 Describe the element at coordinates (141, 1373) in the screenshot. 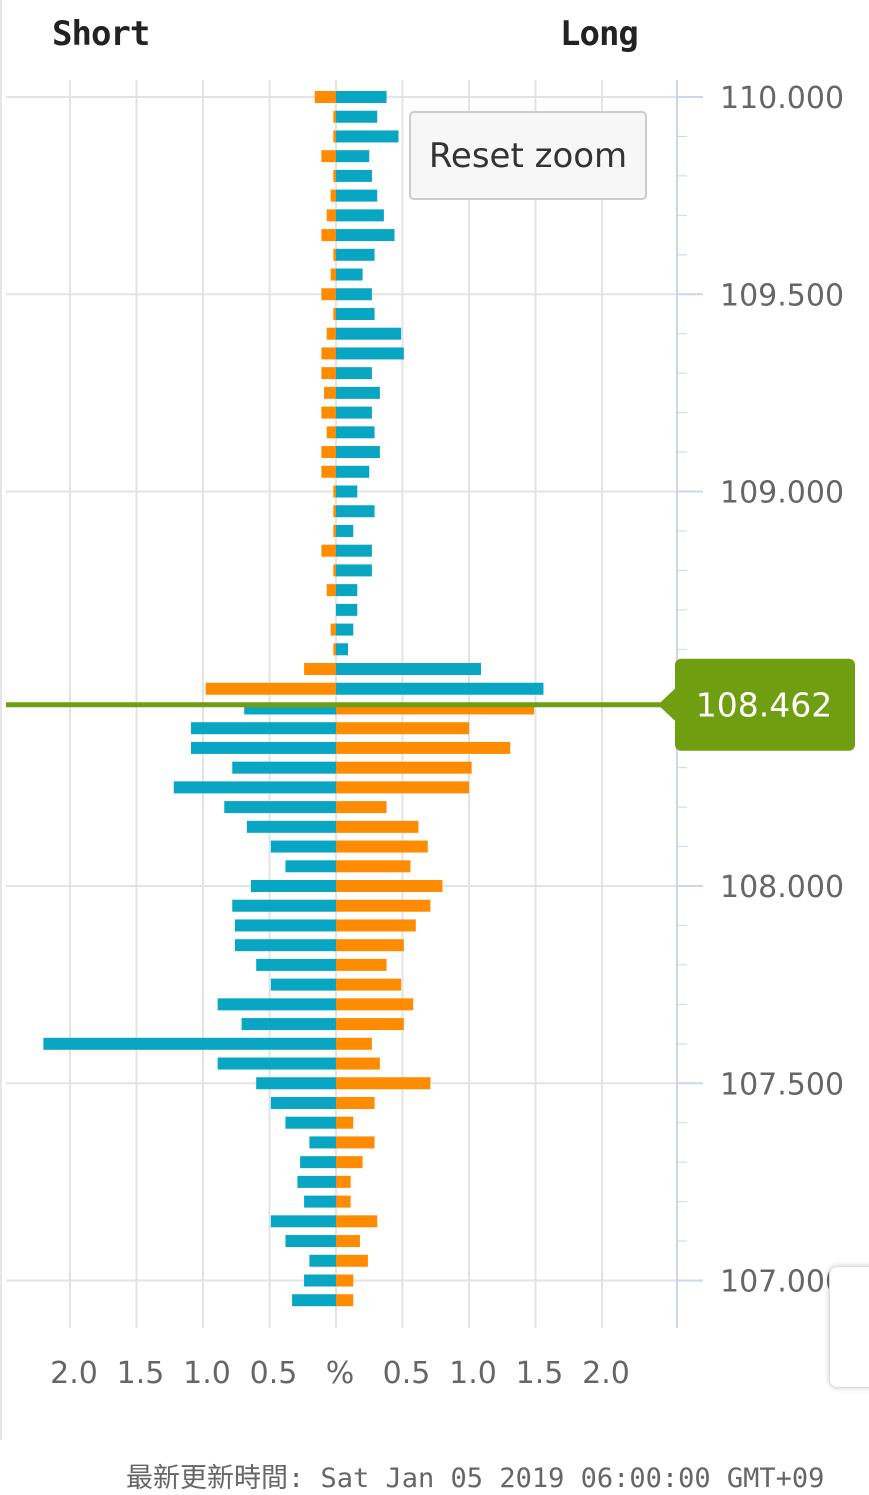

I see `x-tick-label: 1.5` at that location.